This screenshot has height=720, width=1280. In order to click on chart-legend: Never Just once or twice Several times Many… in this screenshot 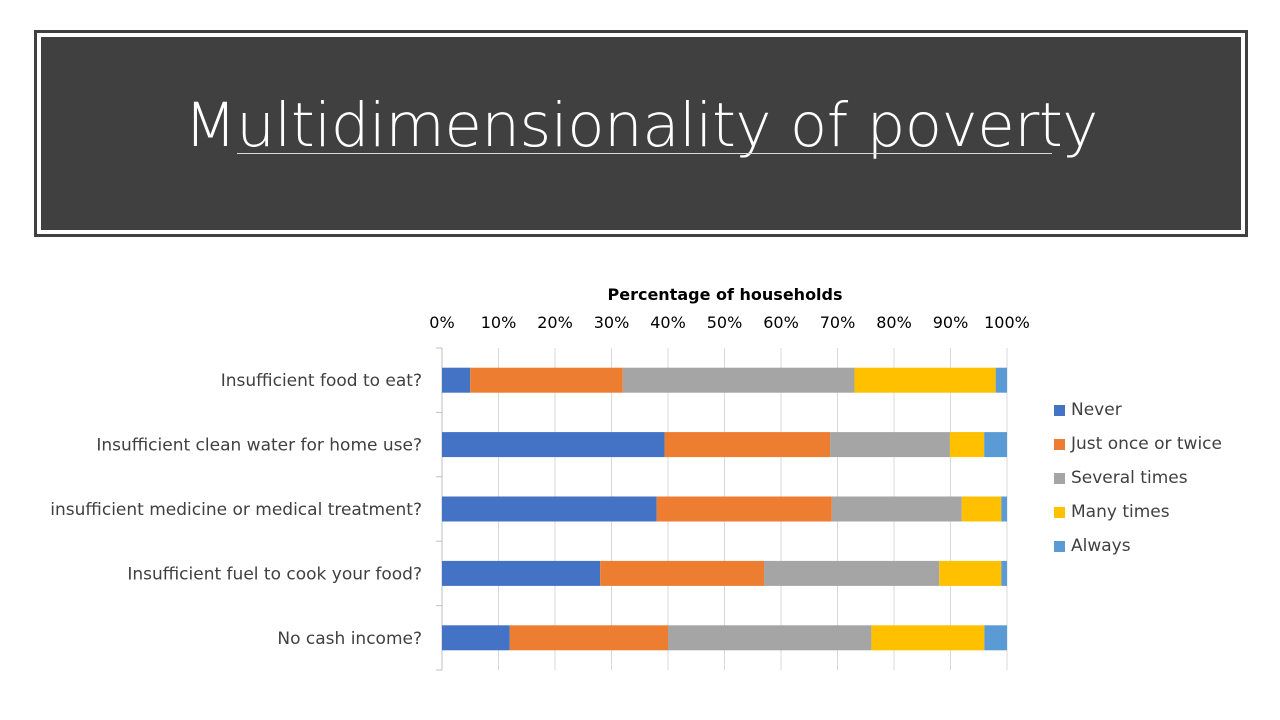, I will do `click(1138, 478)`.